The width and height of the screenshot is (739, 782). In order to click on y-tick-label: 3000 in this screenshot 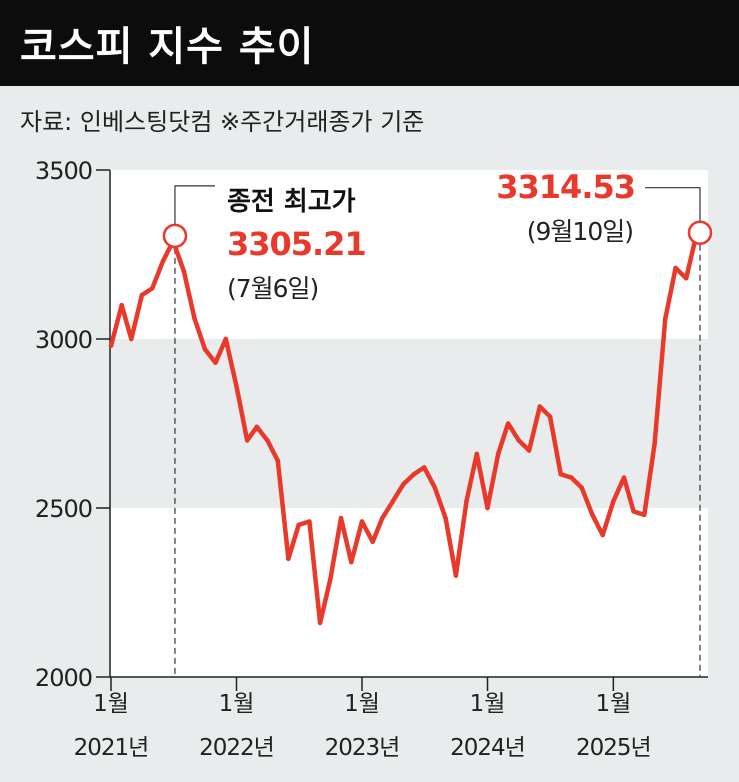, I will do `click(63, 340)`.